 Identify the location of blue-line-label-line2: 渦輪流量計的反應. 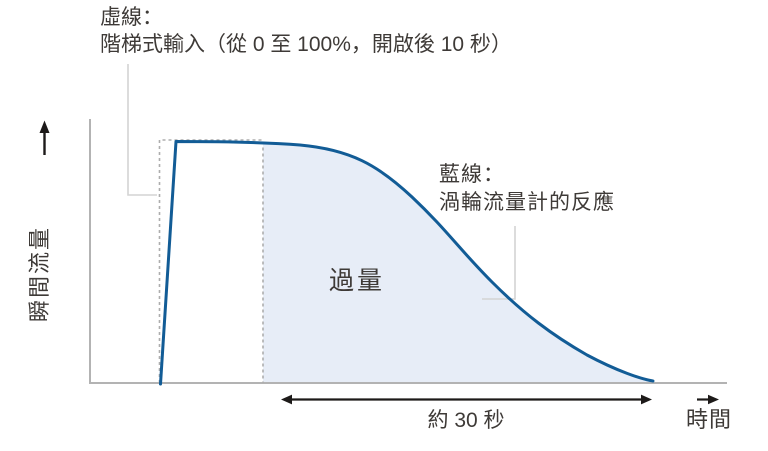
(527, 202).